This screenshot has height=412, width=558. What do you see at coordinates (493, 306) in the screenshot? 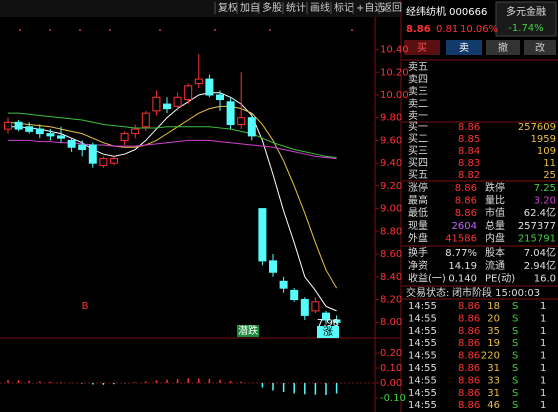
I see `tick-cell: 18` at bounding box center [493, 306].